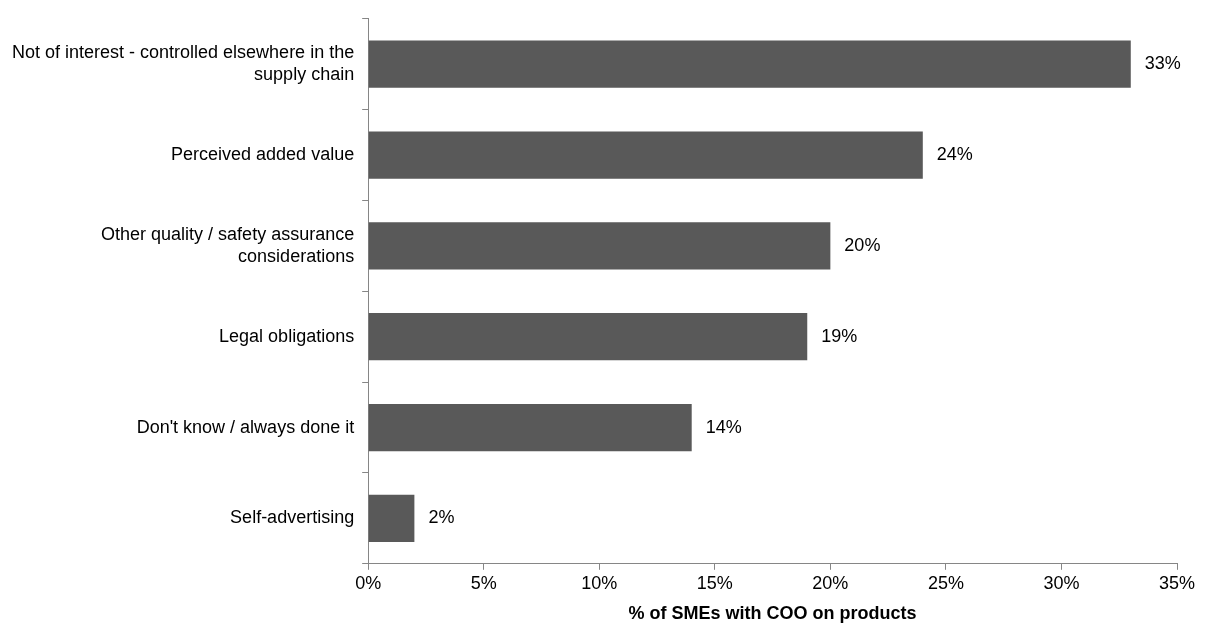  What do you see at coordinates (183, 63) in the screenshot?
I see `y-tick-label: Not of interest - controlled elsewhere in the supply chain` at bounding box center [183, 63].